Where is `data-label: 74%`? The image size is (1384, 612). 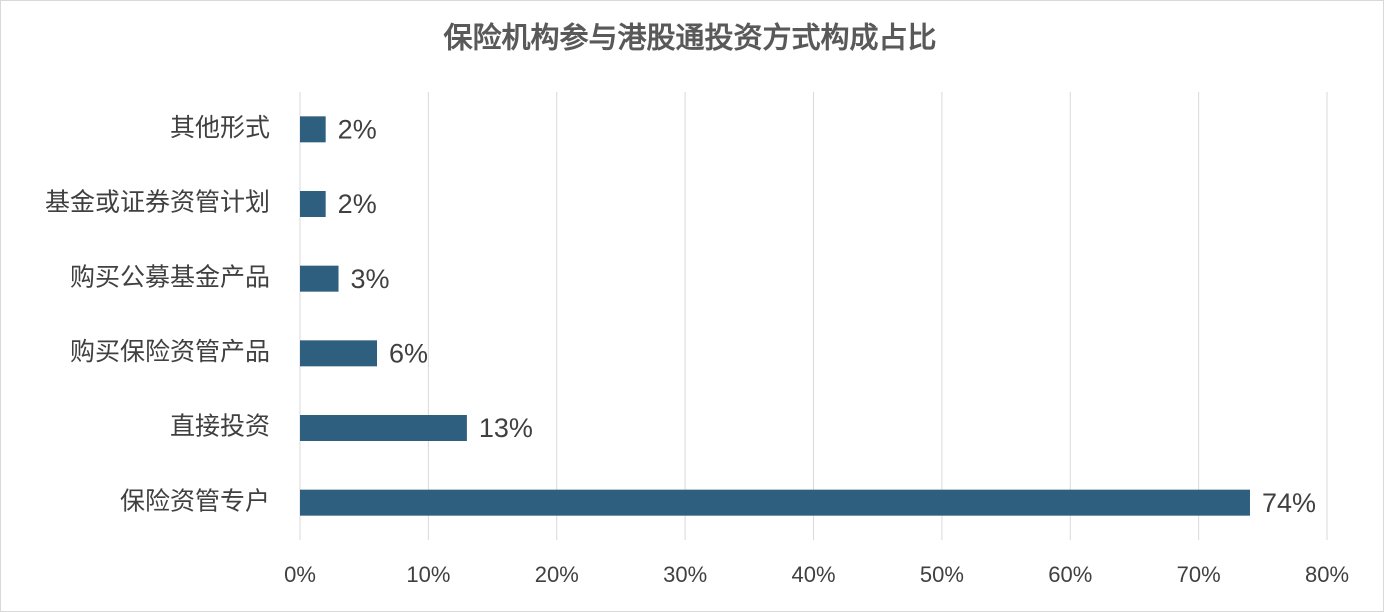 data-label: 74% is located at coordinates (1289, 503).